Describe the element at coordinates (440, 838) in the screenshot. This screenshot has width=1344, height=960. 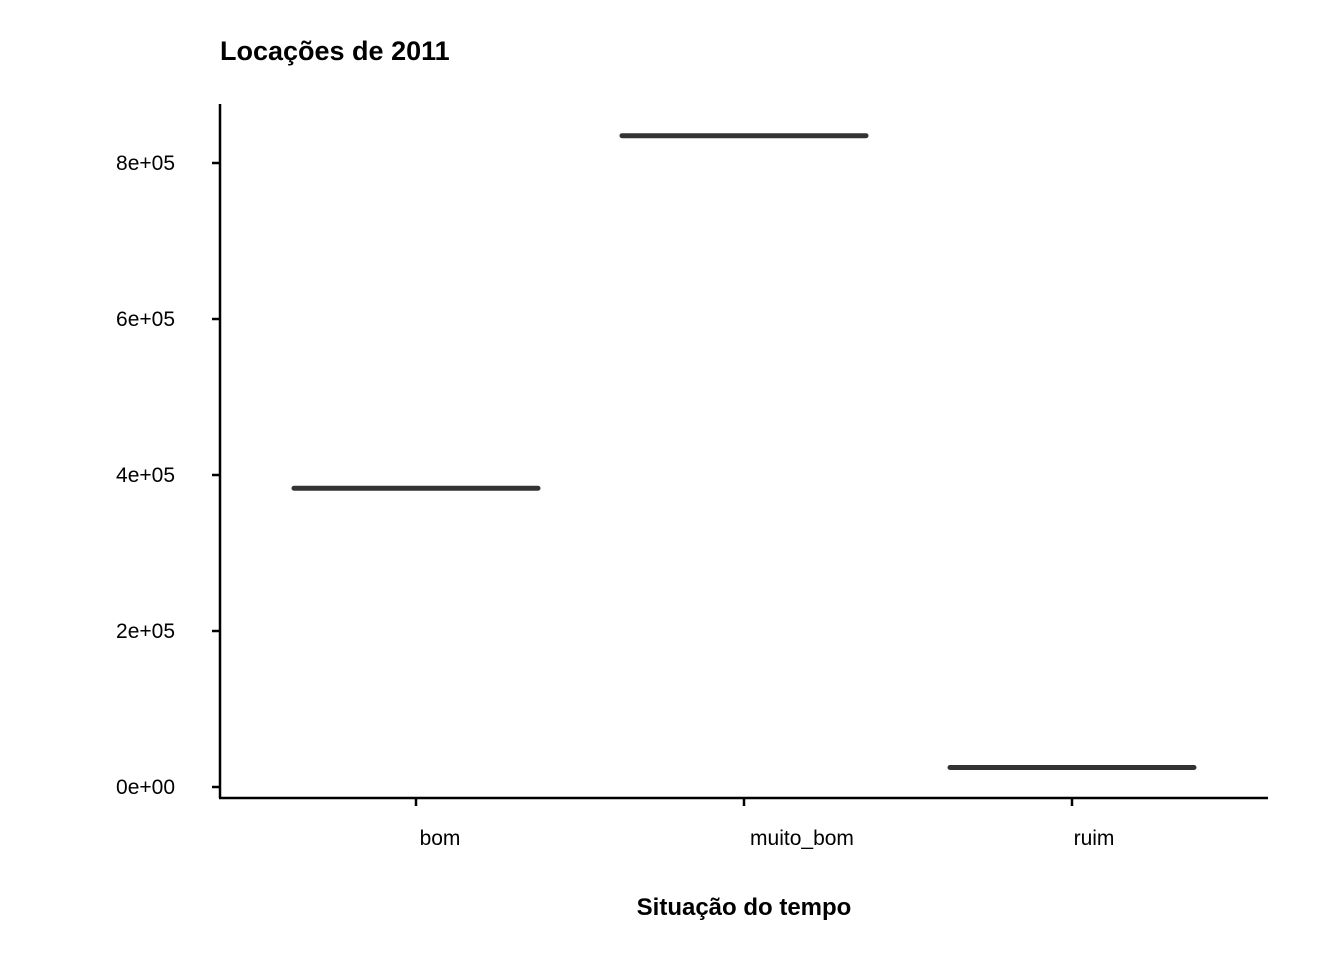
I see `x-tick-label: bom` at that location.